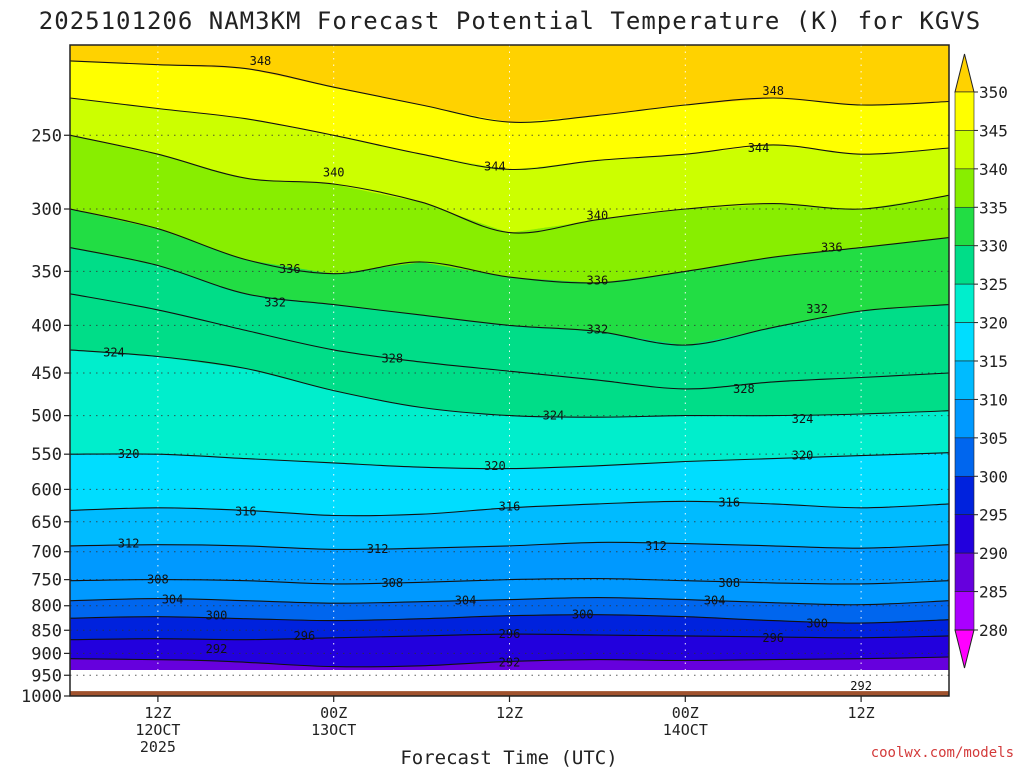 The image size is (1024, 768). What do you see at coordinates (46, 631) in the screenshot?
I see `y-tick-label-850: 850` at bounding box center [46, 631].